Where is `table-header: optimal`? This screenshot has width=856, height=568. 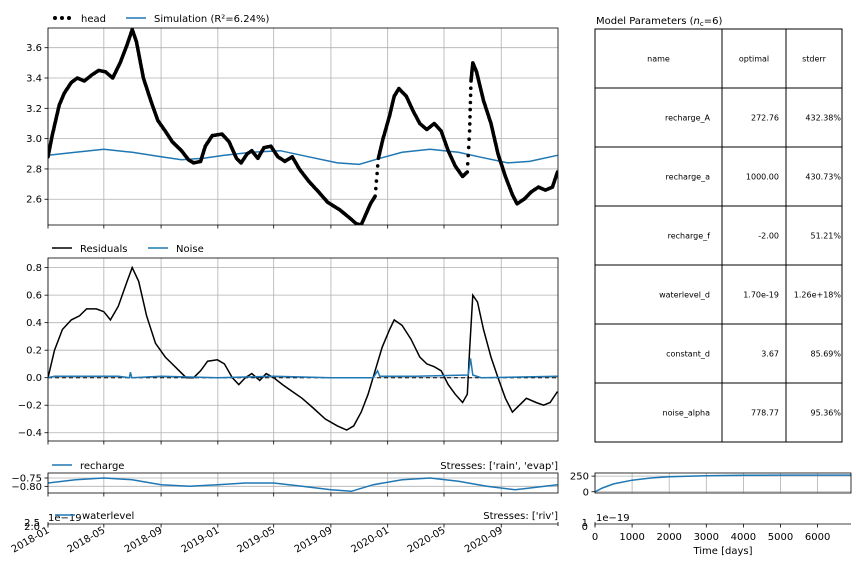
table-header: optimal is located at coordinates (754, 59).